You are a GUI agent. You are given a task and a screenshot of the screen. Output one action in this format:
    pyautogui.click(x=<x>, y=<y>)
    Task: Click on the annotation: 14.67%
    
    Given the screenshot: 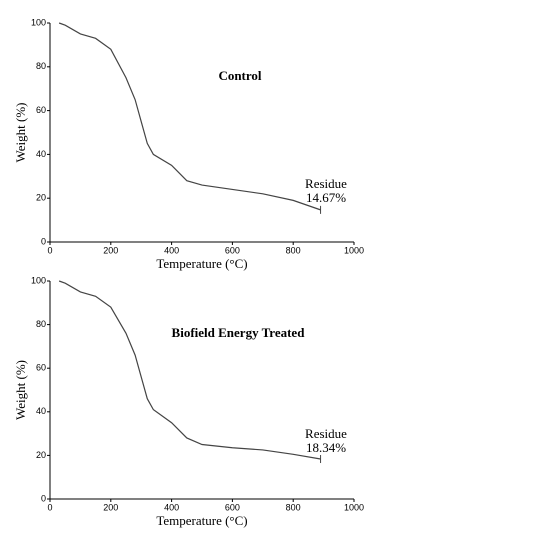 What is the action you would take?
    pyautogui.click(x=326, y=197)
    